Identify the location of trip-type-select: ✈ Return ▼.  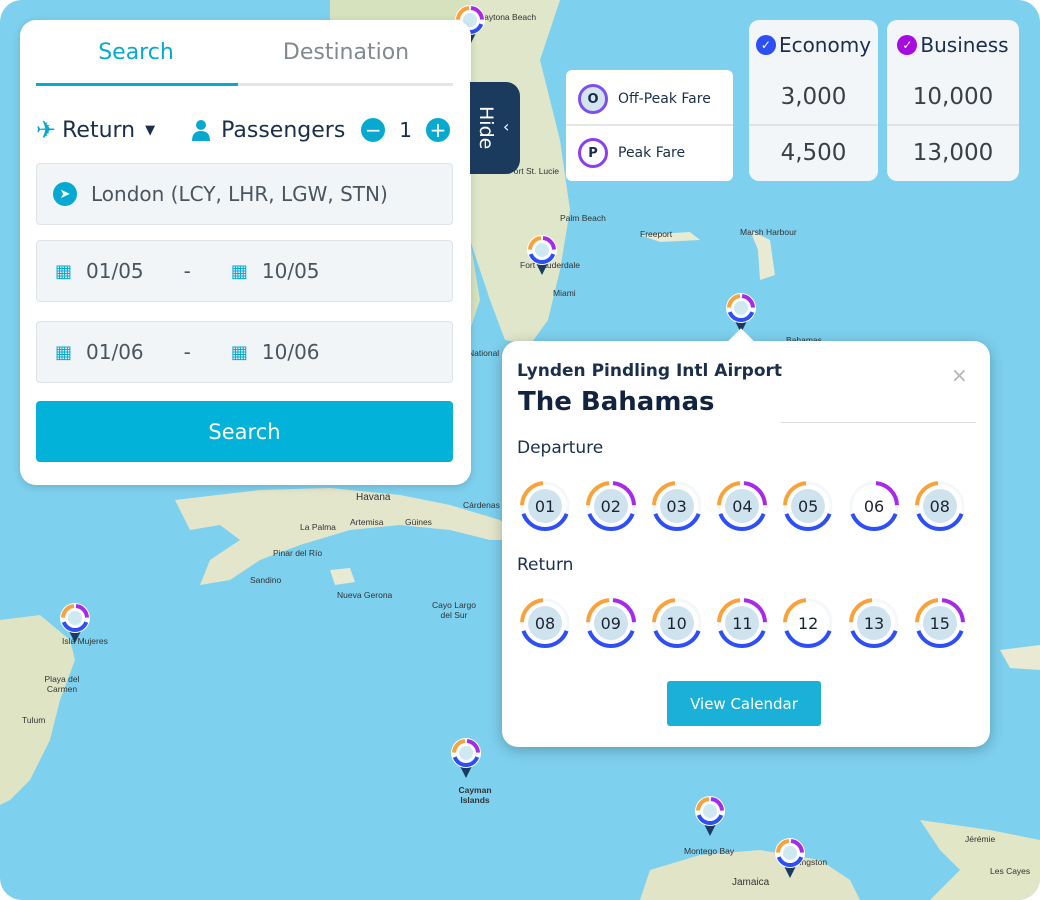
(95, 130).